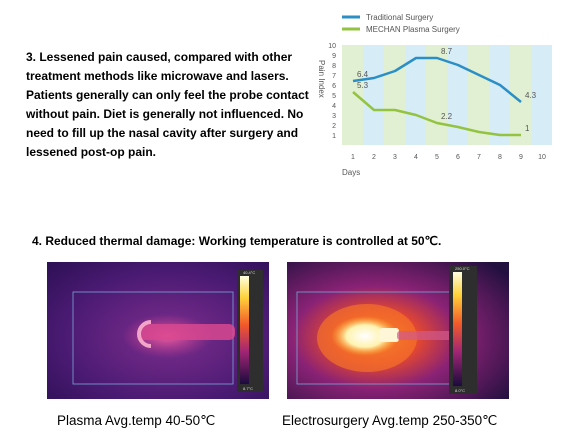  What do you see at coordinates (334, 136) in the screenshot?
I see `y-tick-label: 1` at bounding box center [334, 136].